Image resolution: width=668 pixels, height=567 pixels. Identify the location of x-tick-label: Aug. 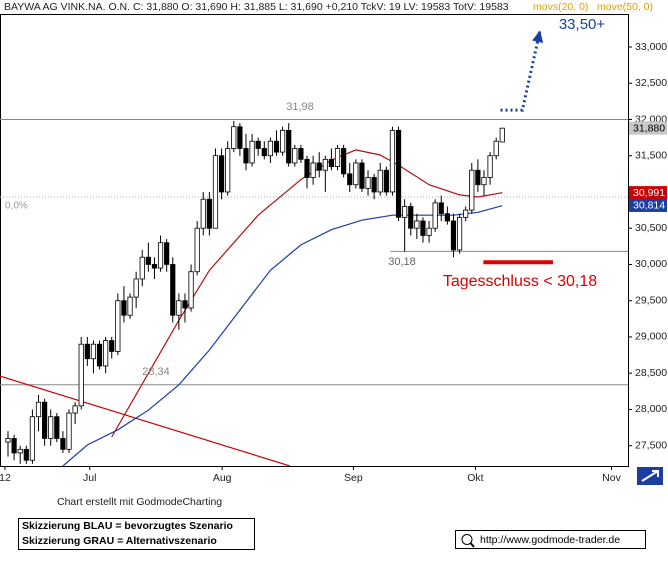
(222, 478).